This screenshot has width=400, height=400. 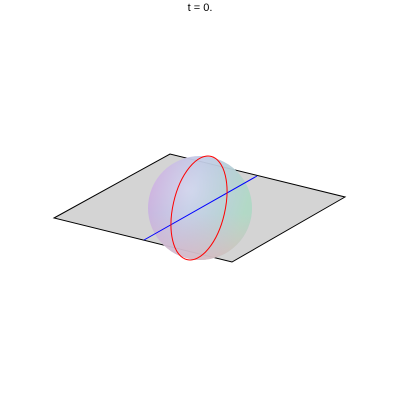 What do you see at coordinates (200, 8) in the screenshot?
I see `frame-title: t = 0.` at bounding box center [200, 8].